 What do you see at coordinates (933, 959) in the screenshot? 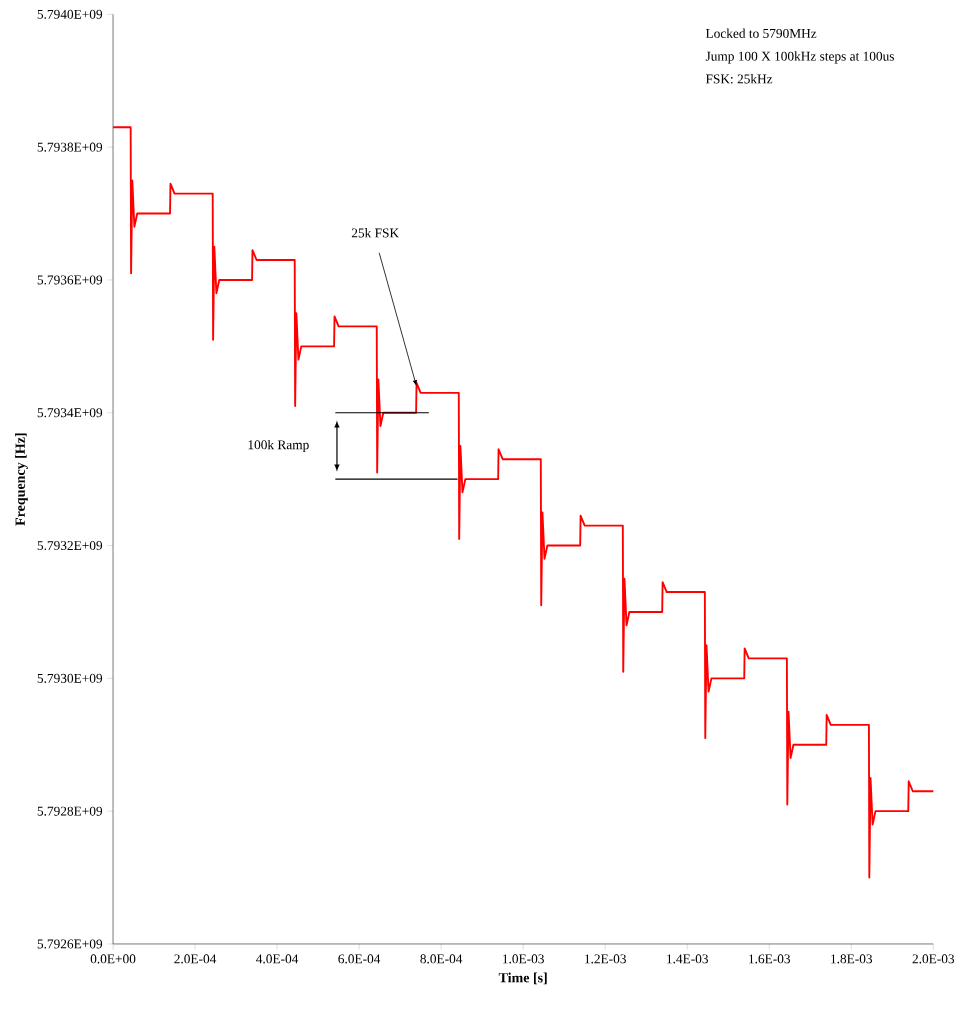
I see `x-tick-label: 2.0E-03` at bounding box center [933, 959].